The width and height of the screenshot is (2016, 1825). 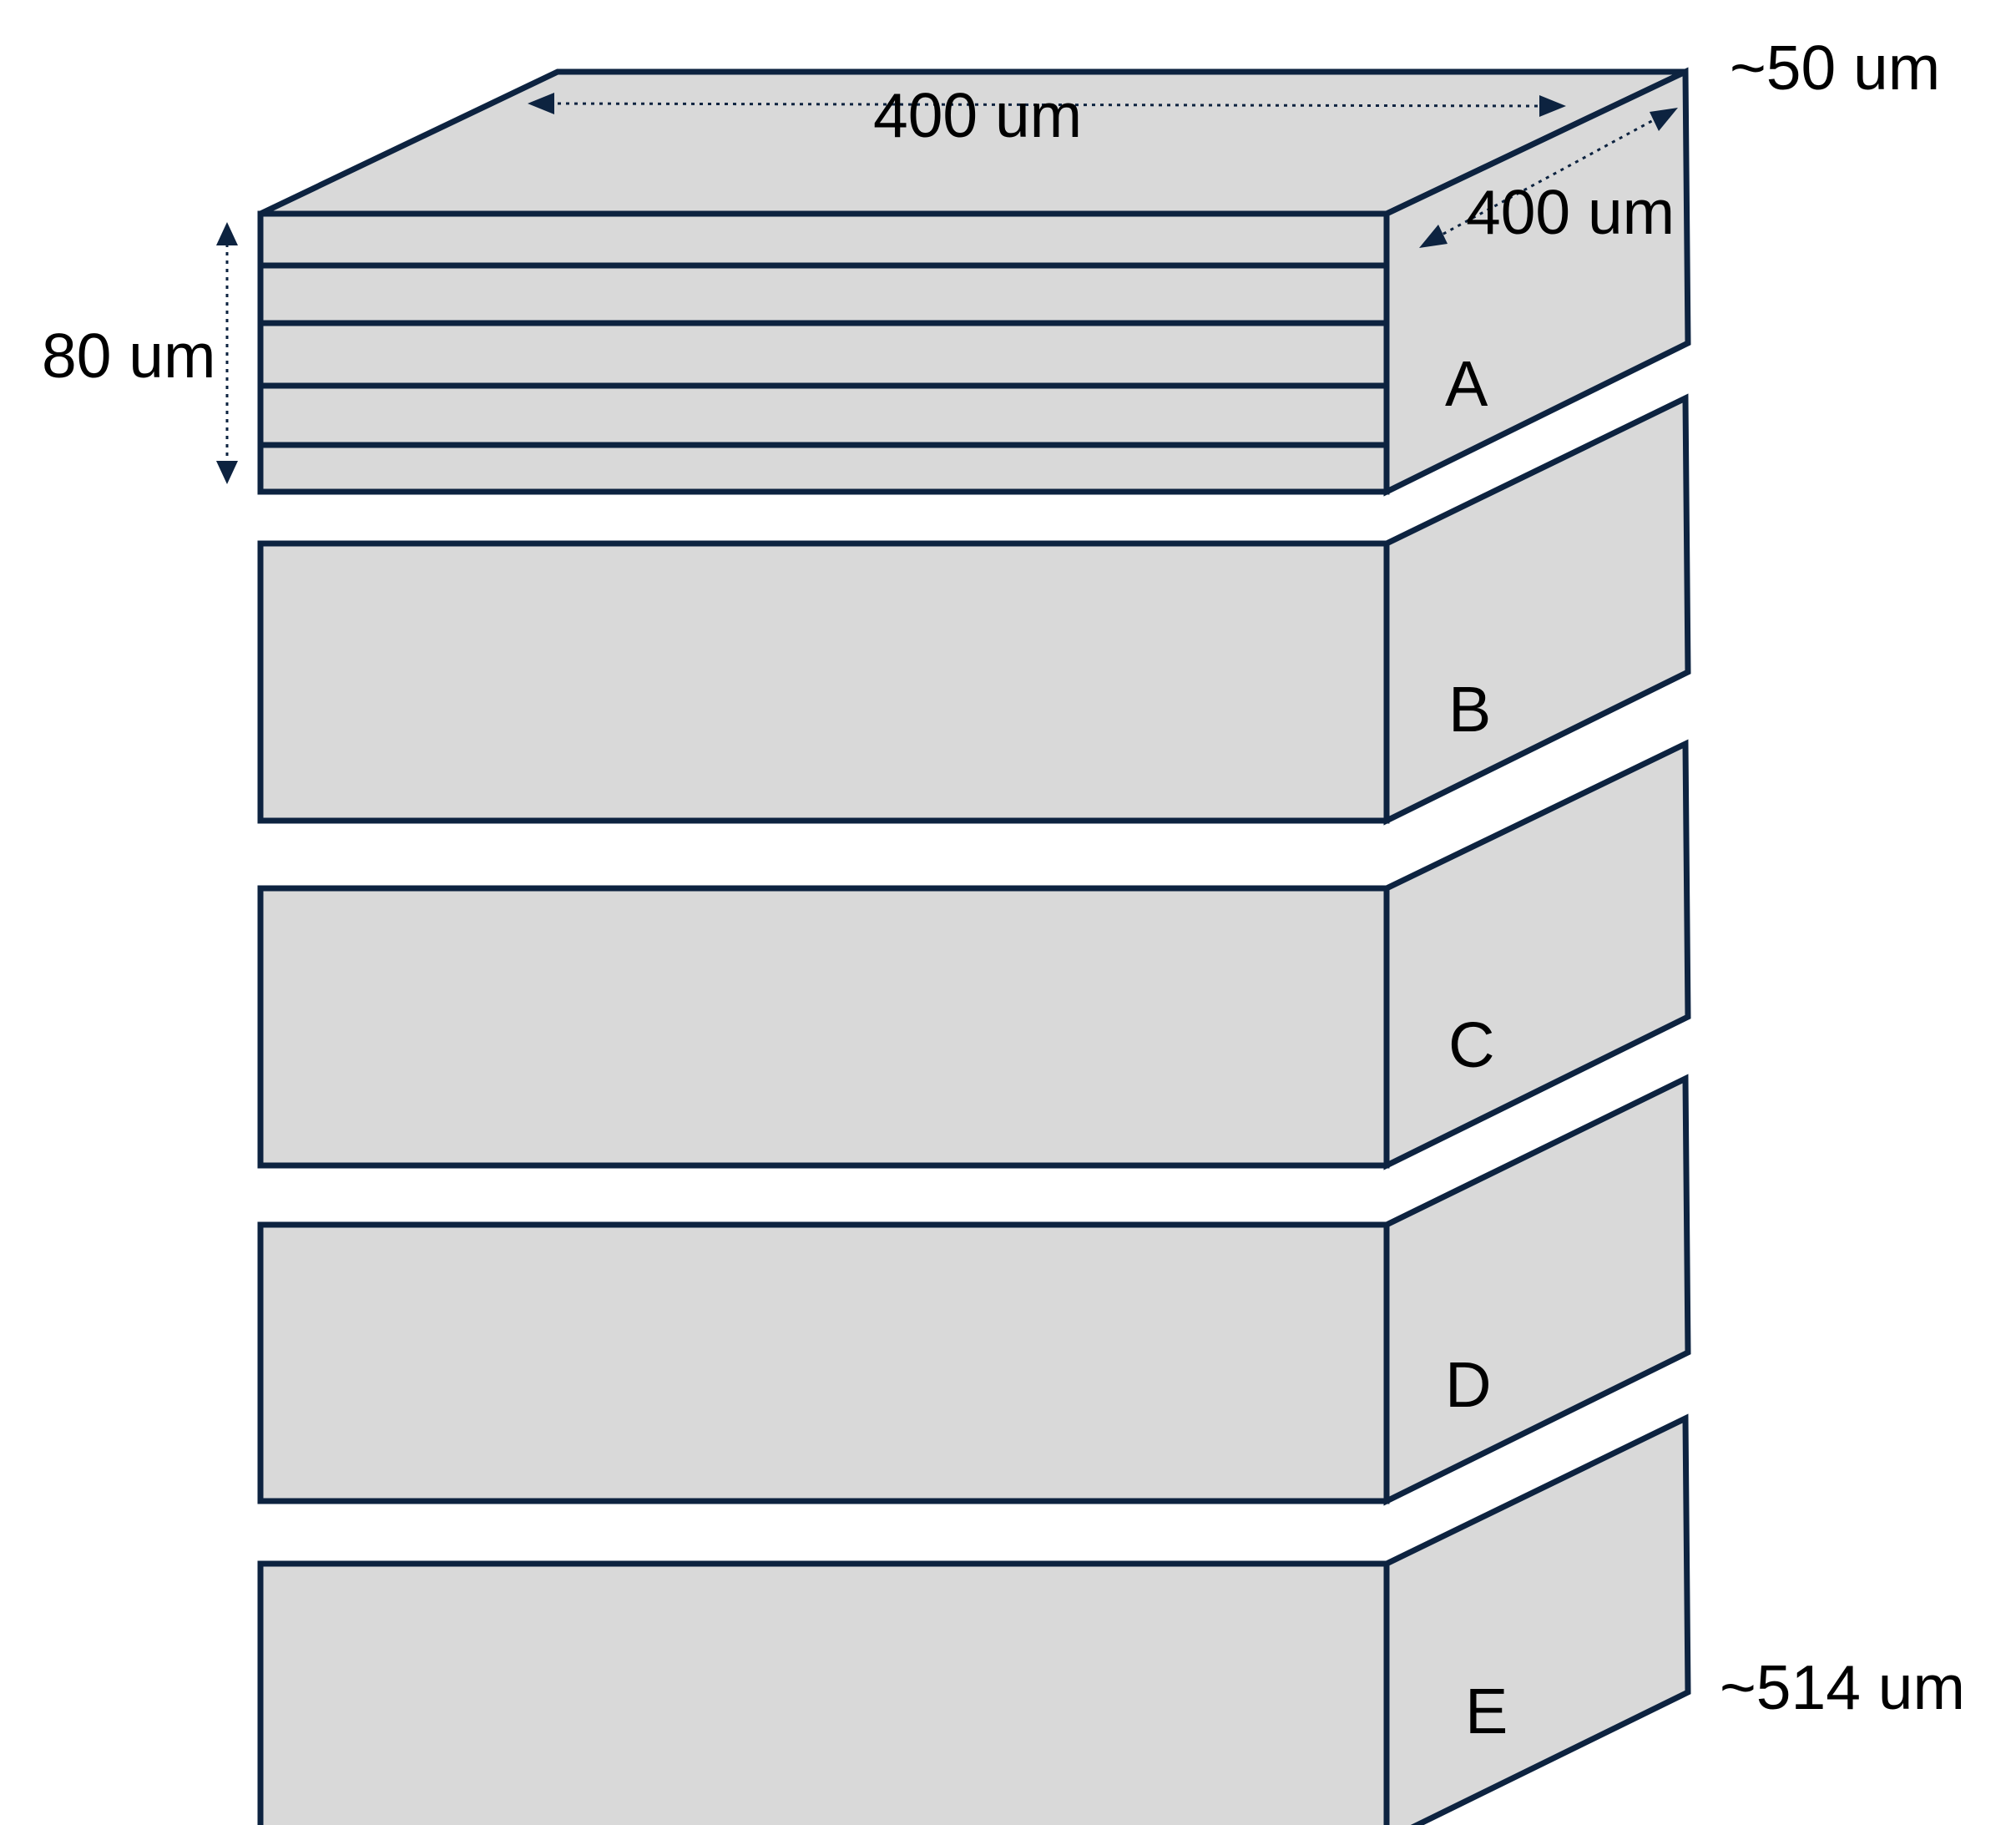 What do you see at coordinates (1466, 384) in the screenshot?
I see `block-a-label: A` at bounding box center [1466, 384].